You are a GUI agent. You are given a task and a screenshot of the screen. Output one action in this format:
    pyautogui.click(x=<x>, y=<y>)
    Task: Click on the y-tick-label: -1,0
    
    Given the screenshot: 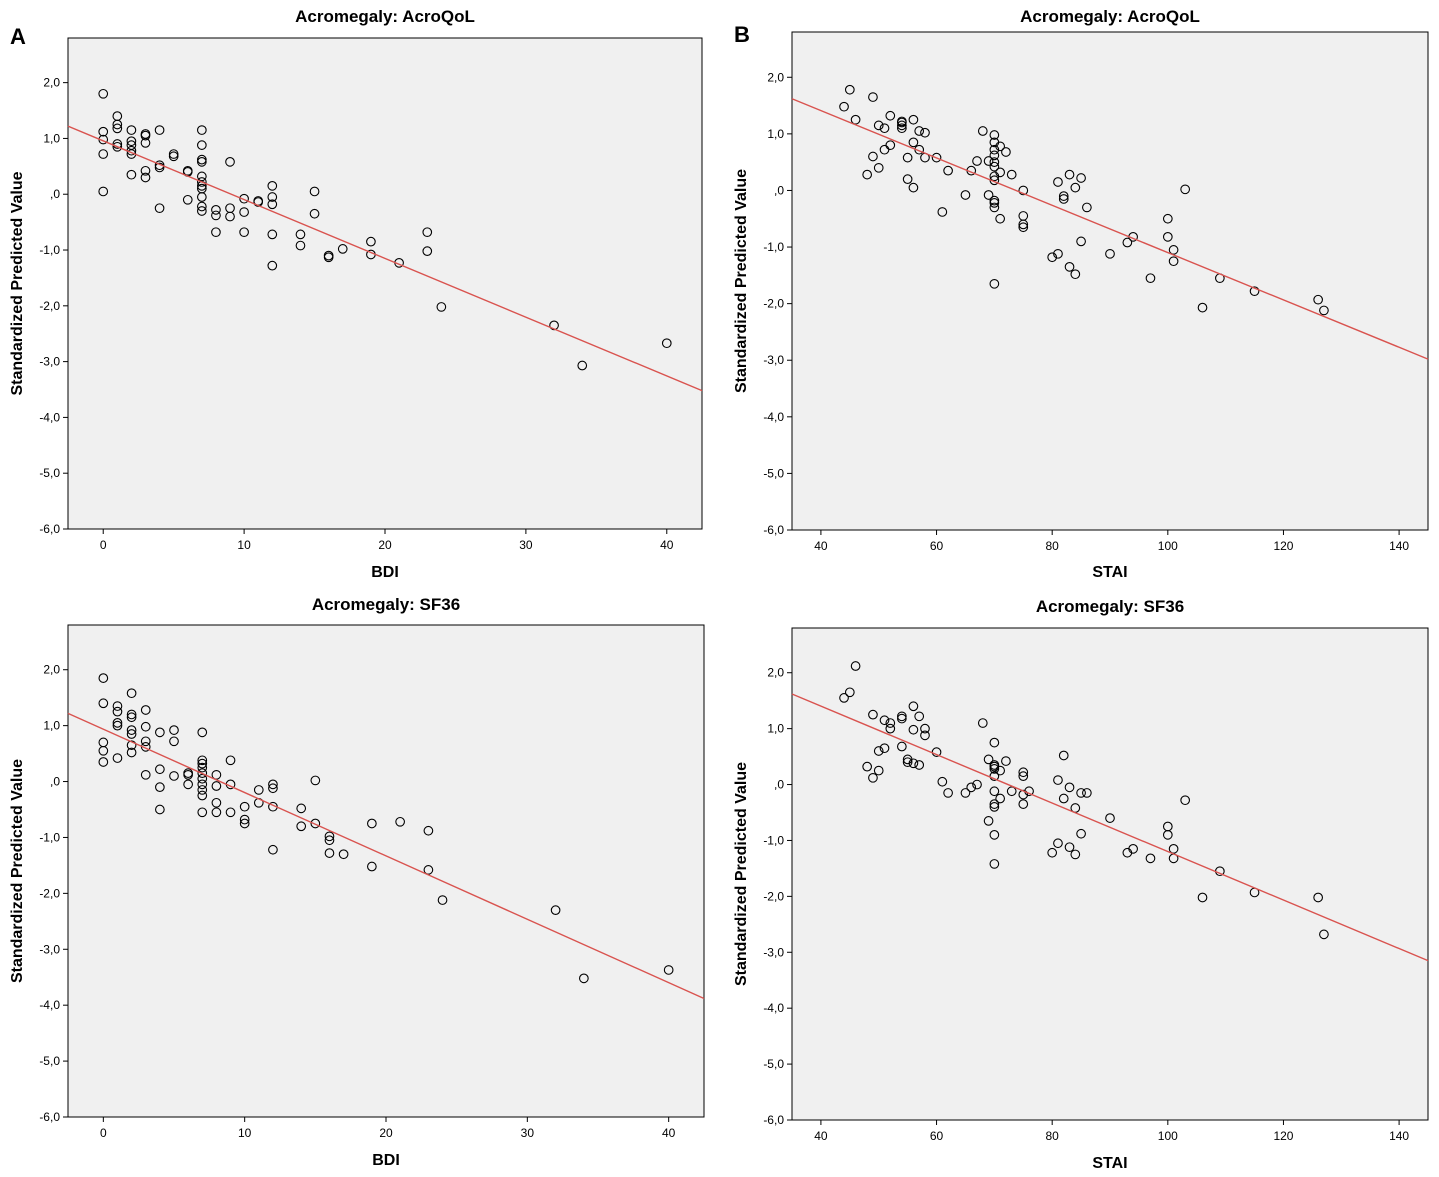 What is the action you would take?
    pyautogui.click(x=773, y=840)
    